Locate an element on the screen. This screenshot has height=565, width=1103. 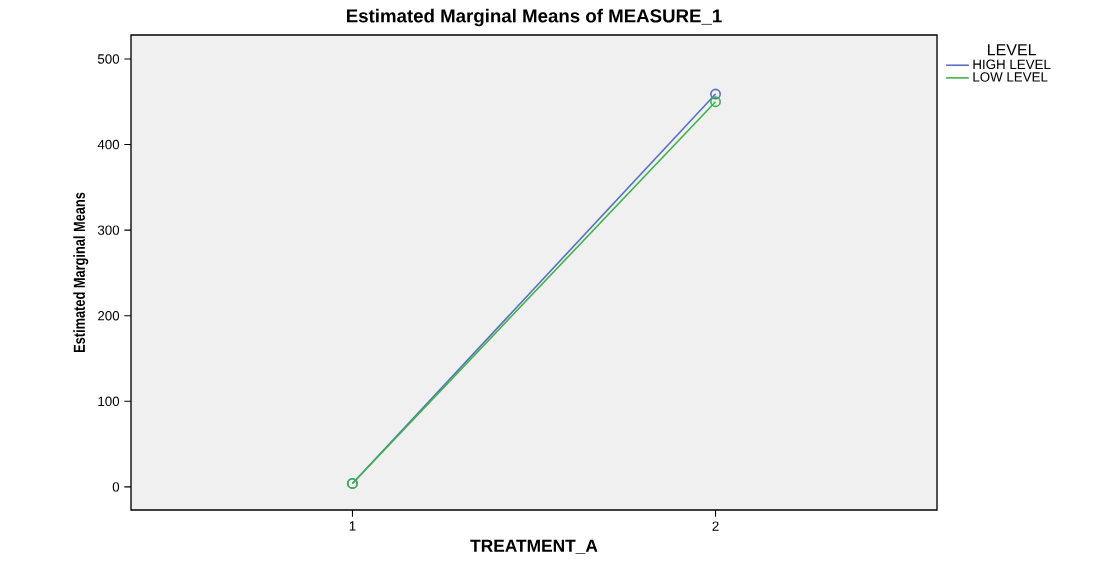
legend-title: LEVEL is located at coordinates (1012, 50).